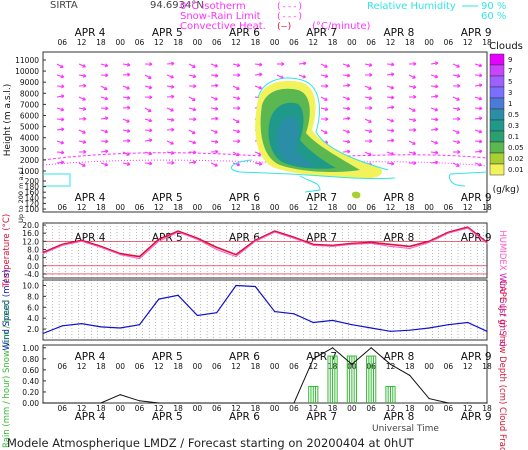  I want to click on clouds-legend-title: Clouds, so click(506, 46).